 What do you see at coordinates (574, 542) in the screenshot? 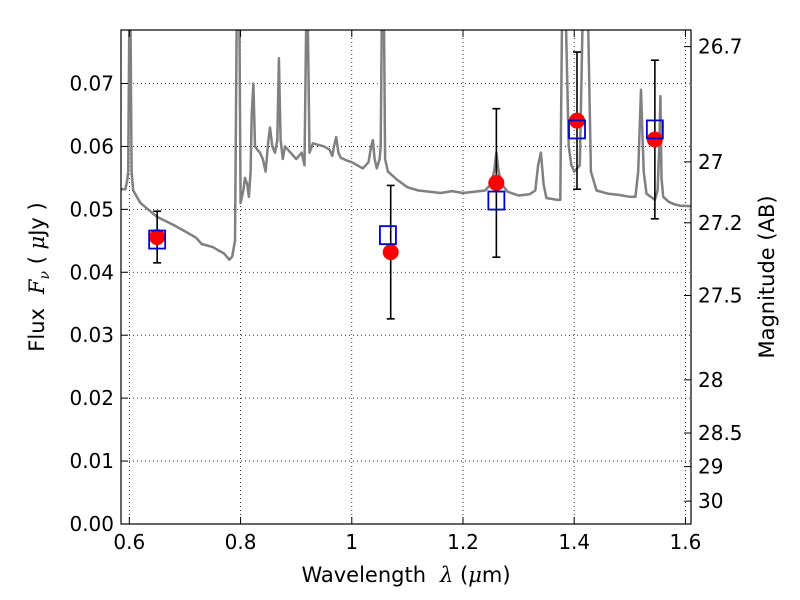
I see `x-tick-label: 1.4` at bounding box center [574, 542].